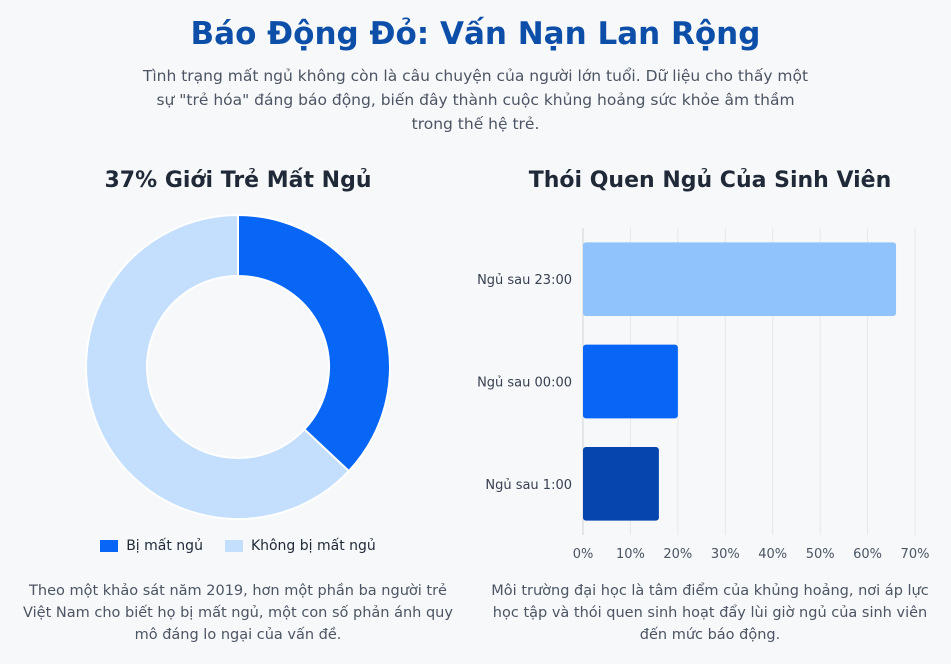 Image resolution: width=951 pixels, height=664 pixels. Describe the element at coordinates (630, 554) in the screenshot. I see `x-tick-label: 10%` at that location.